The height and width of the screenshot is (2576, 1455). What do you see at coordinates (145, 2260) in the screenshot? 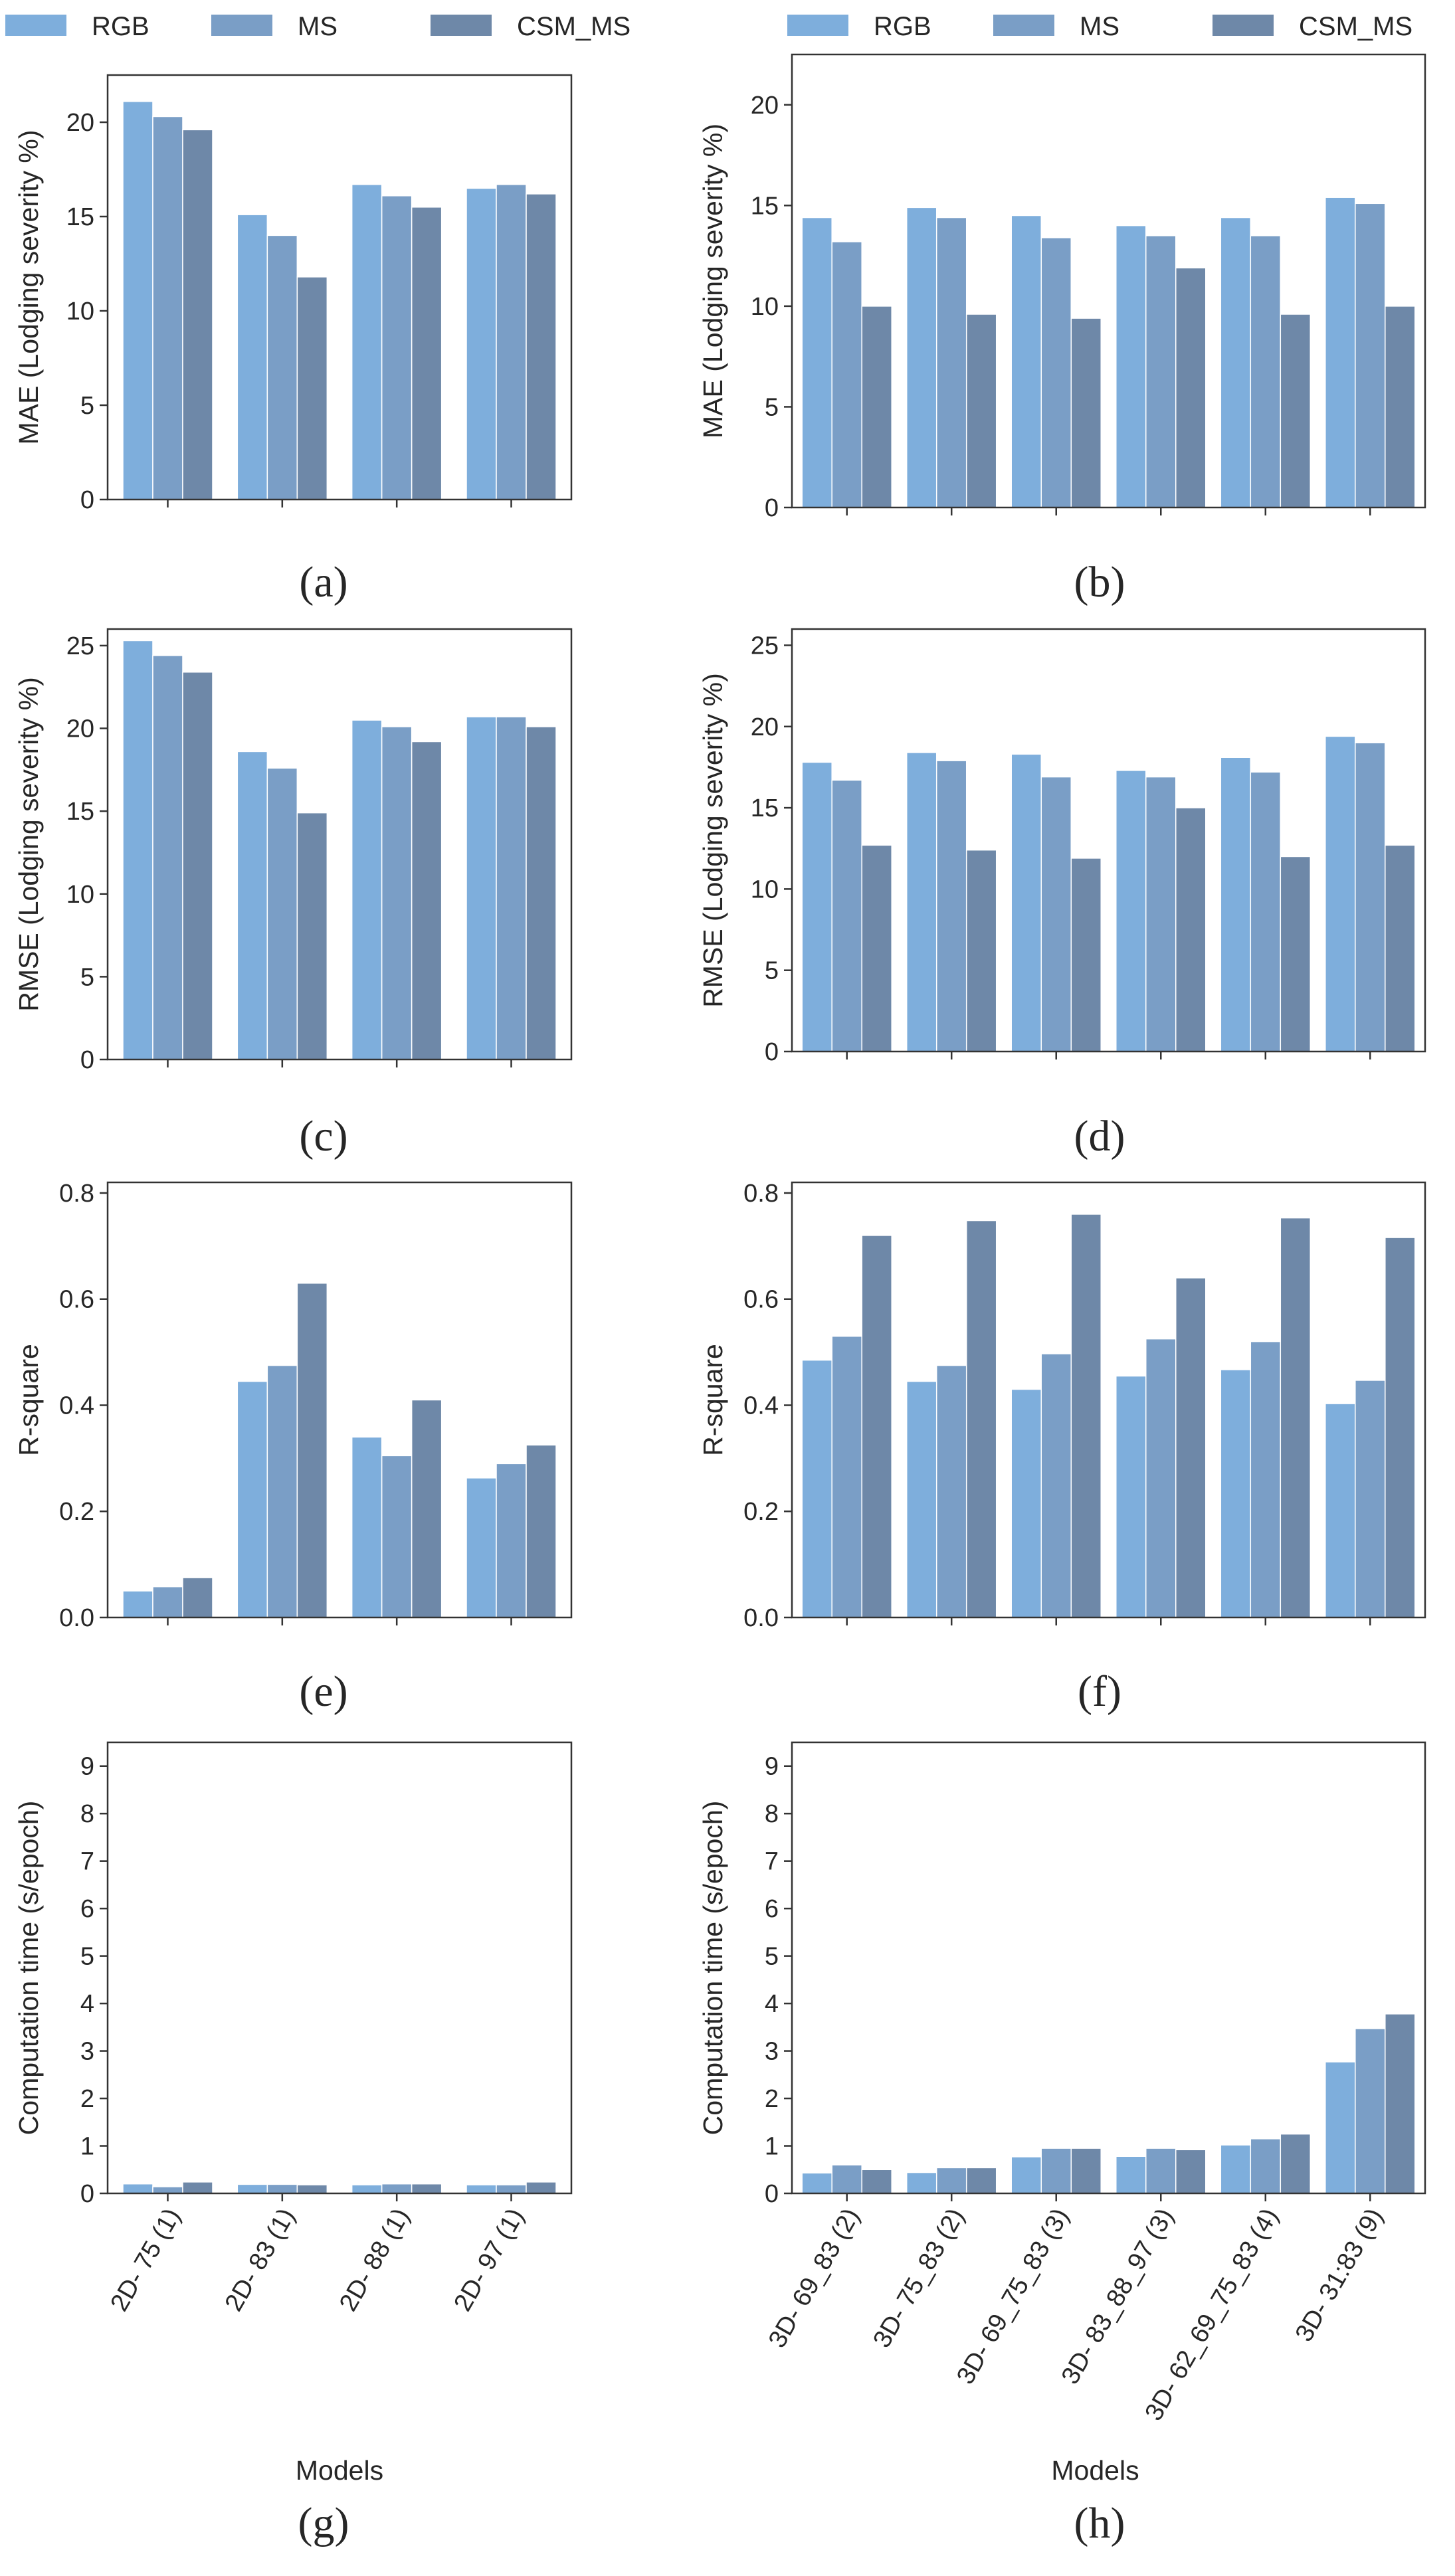
I see `x-tick-label-g-1: 2D- 75 (1)` at bounding box center [145, 2260].